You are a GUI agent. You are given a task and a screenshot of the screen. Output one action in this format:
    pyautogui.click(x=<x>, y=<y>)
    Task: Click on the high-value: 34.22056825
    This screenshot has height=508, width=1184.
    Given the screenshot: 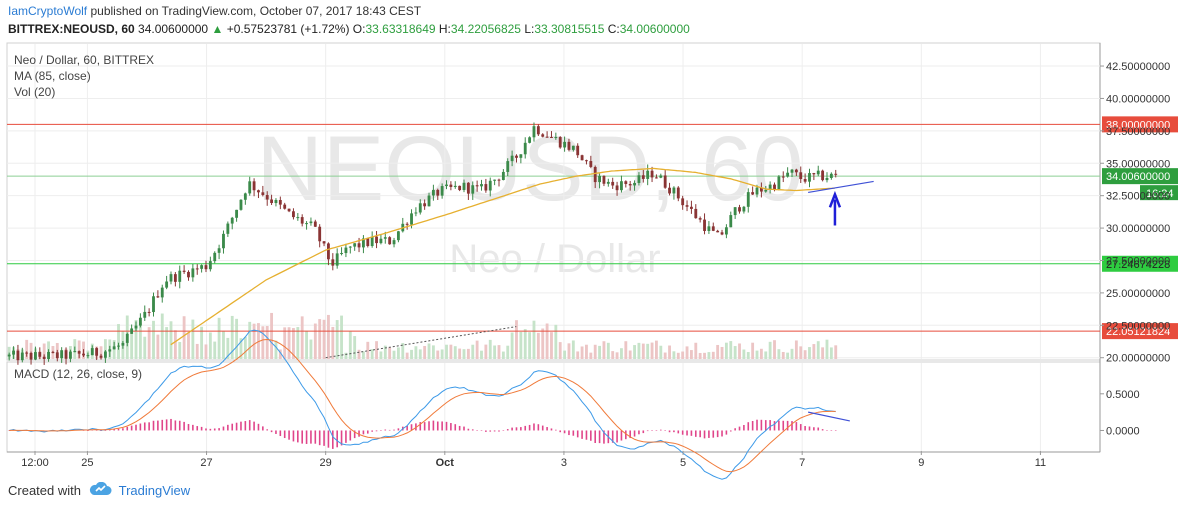 What is the action you would take?
    pyautogui.click(x=485, y=29)
    